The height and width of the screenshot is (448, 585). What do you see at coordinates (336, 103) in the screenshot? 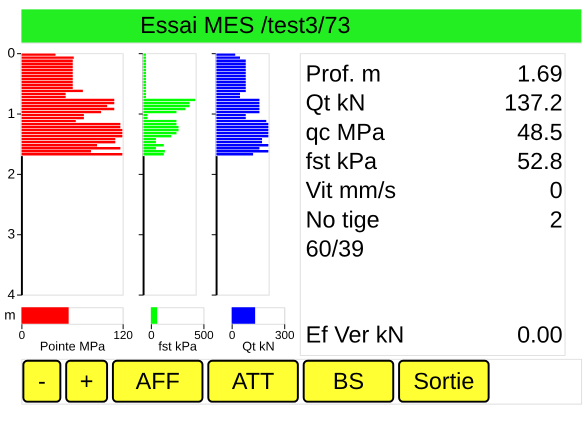
I see `category-label: Qt kN` at bounding box center [336, 103].